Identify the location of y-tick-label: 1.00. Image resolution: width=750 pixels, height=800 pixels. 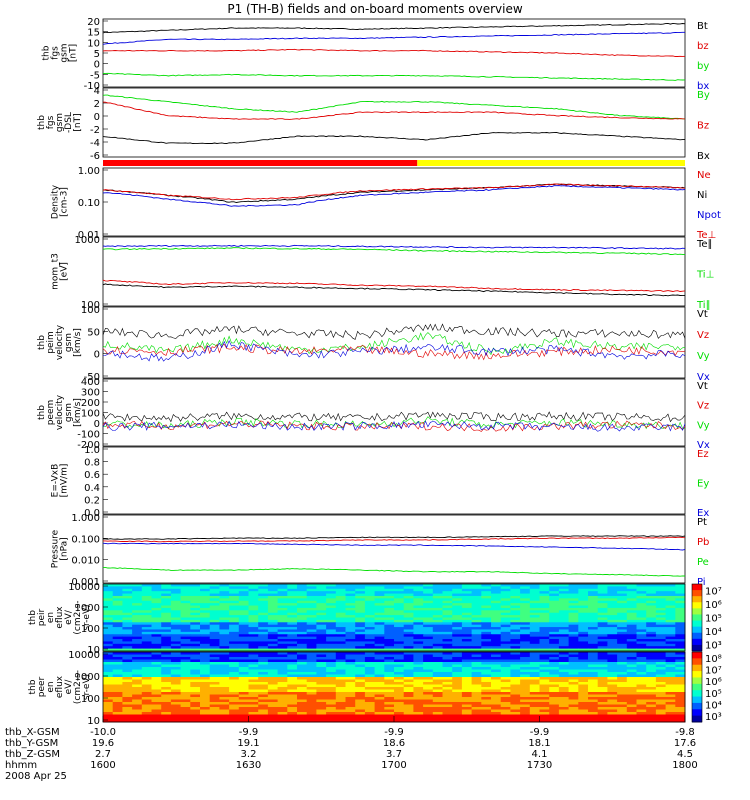
(89, 171).